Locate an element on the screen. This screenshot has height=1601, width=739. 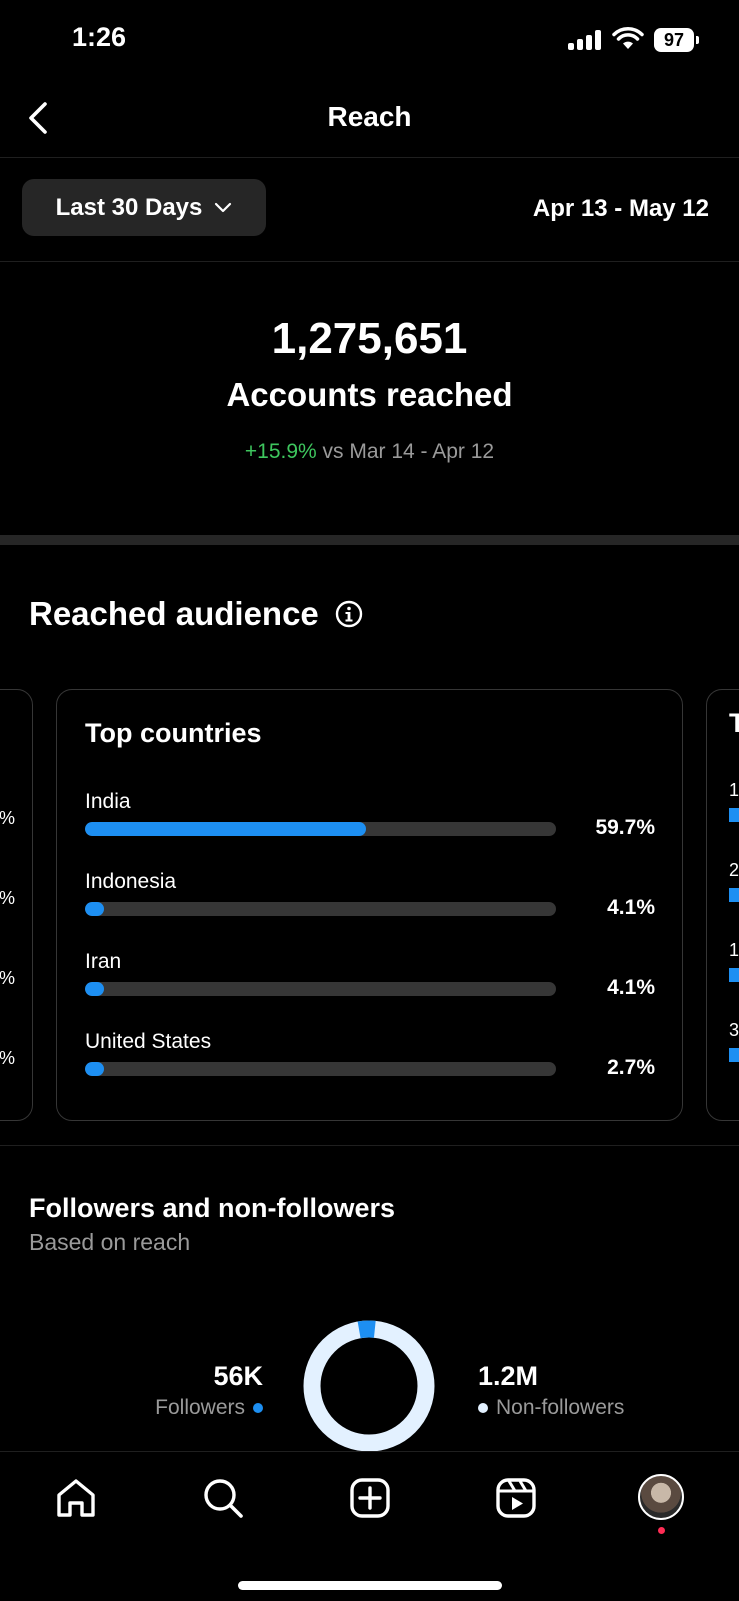
search-tab is located at coordinates (223, 1498).